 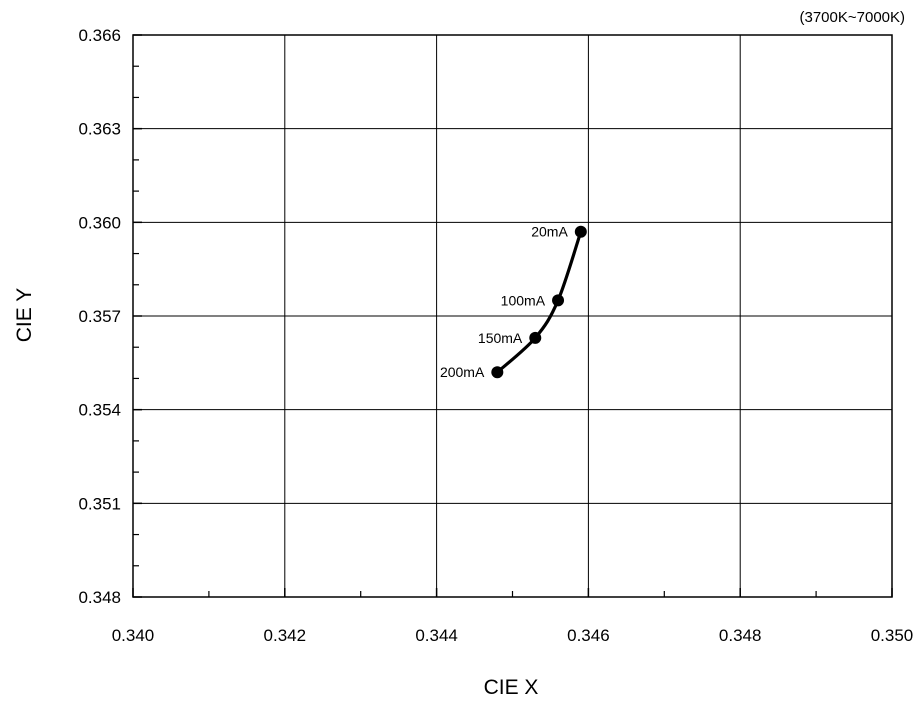 I want to click on point-label: 200mA, so click(x=462, y=372).